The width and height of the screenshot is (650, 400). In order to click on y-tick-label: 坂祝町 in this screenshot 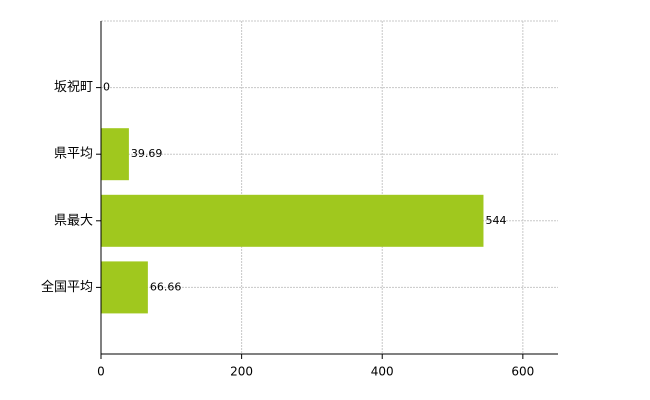, I will do `click(73, 87)`.